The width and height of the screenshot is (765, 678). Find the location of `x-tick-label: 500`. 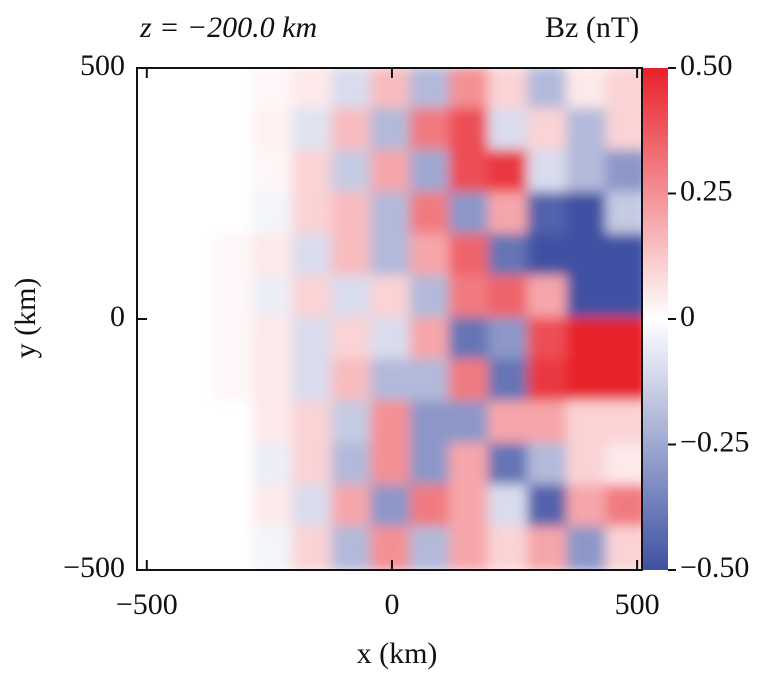

x-tick-label: 500 is located at coordinates (637, 604).